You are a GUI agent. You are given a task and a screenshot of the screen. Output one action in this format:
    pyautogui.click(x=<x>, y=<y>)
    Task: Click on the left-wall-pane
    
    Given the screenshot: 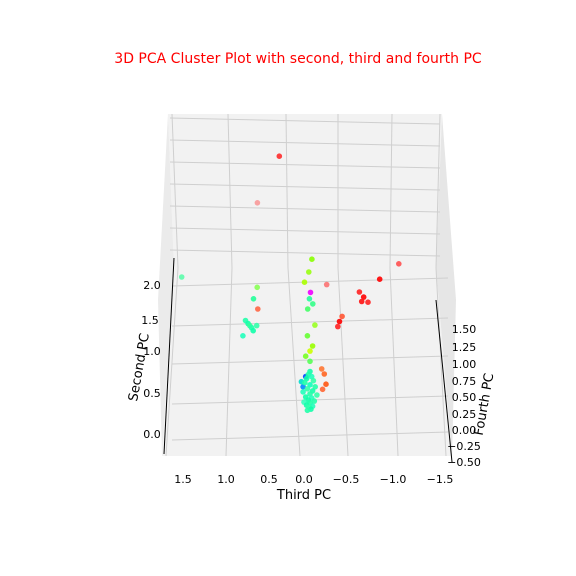 What is the action you would take?
    pyautogui.click(x=166, y=285)
    